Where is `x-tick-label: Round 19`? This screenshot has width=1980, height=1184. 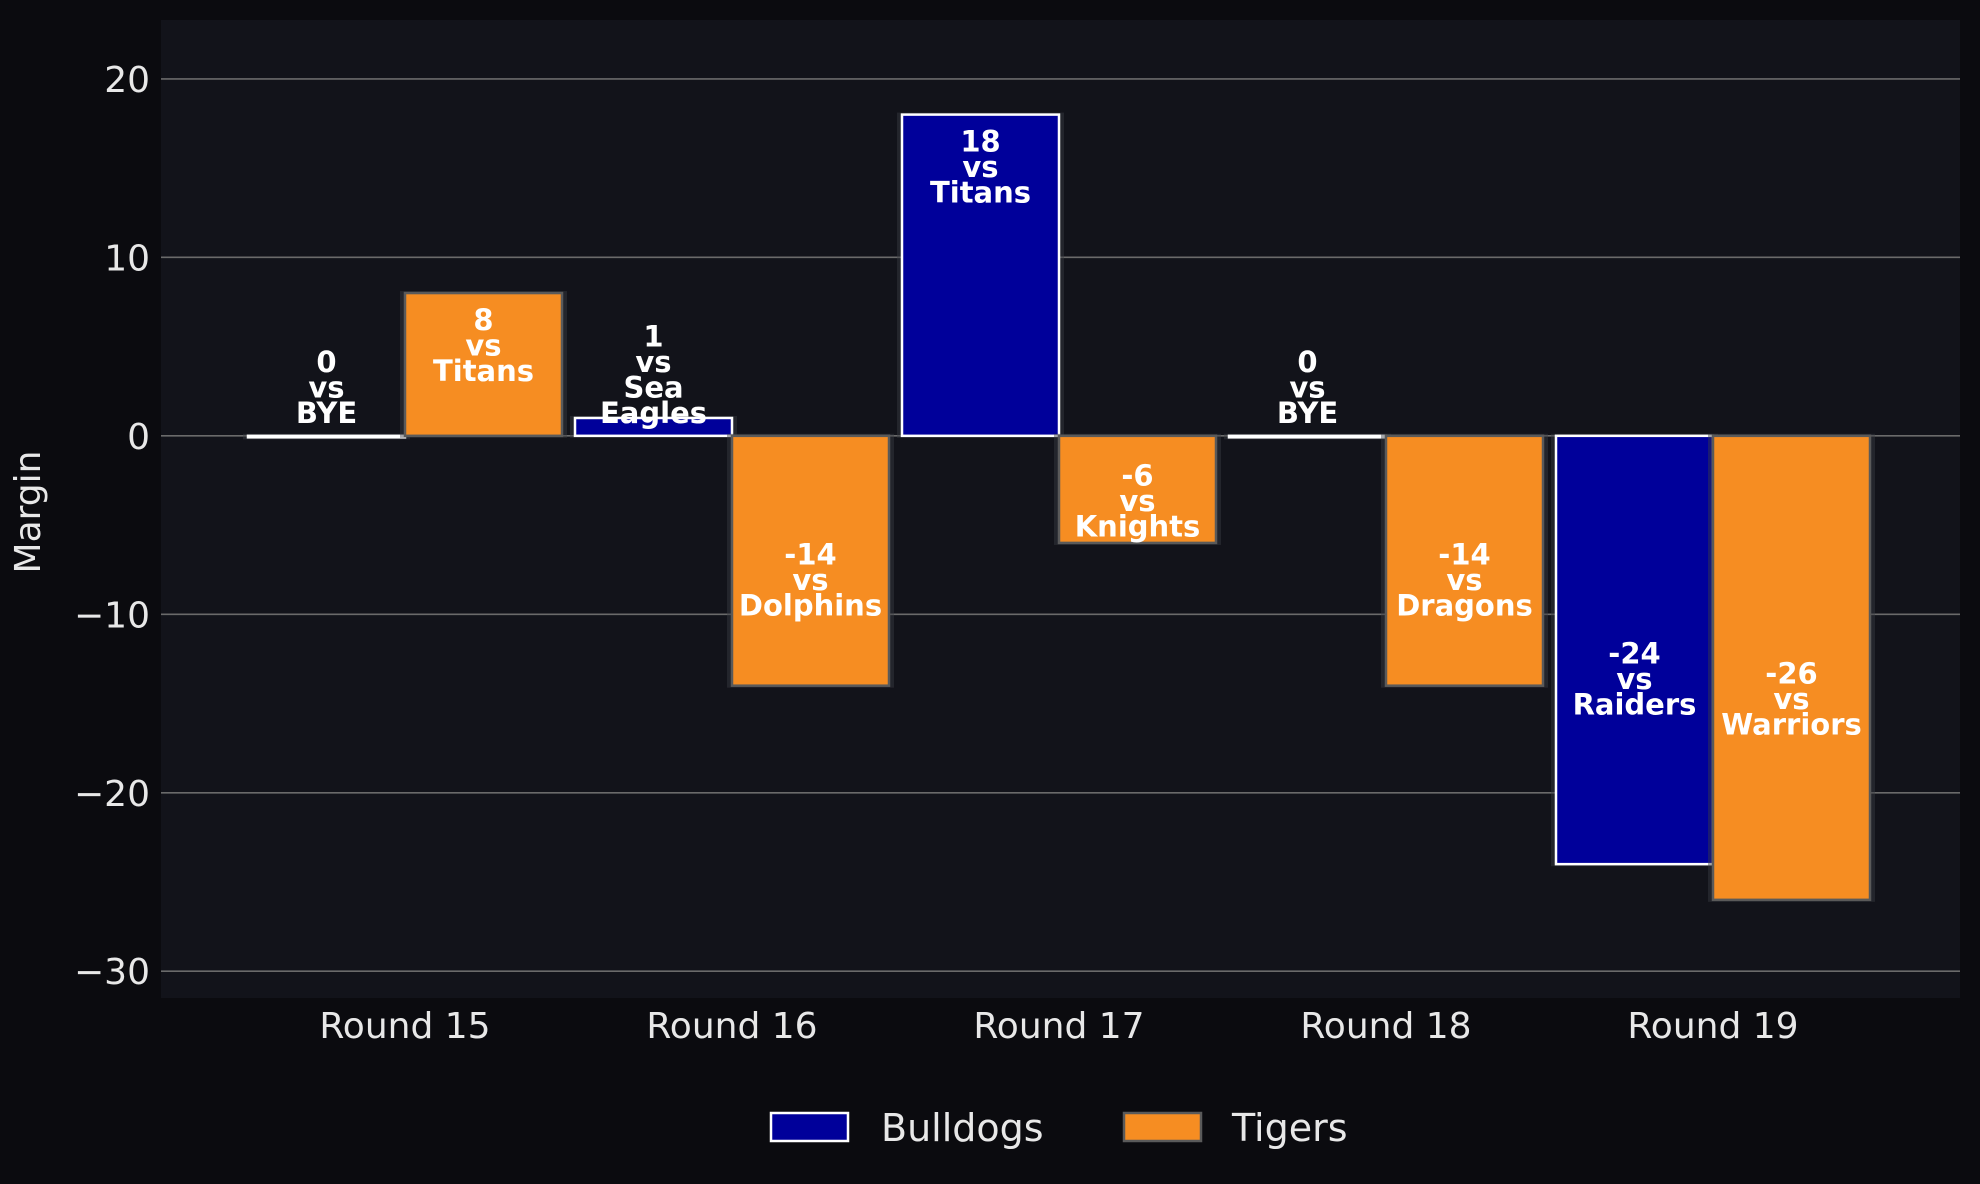 x-tick-label: Round 19 is located at coordinates (1712, 1026).